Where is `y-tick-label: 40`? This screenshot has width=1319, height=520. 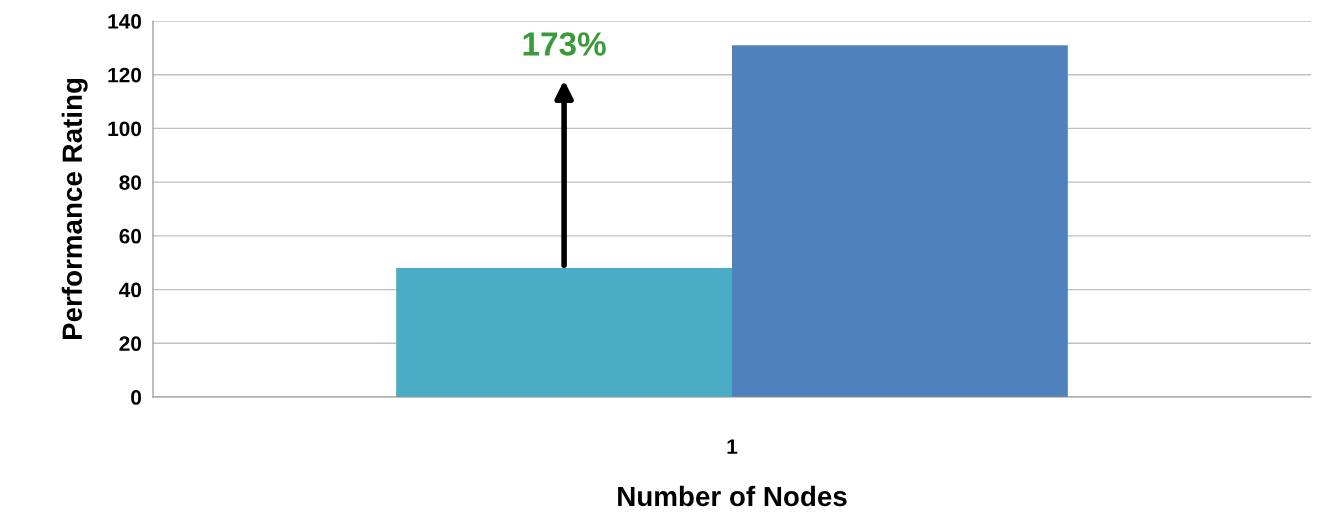 y-tick-label: 40 is located at coordinates (130, 290).